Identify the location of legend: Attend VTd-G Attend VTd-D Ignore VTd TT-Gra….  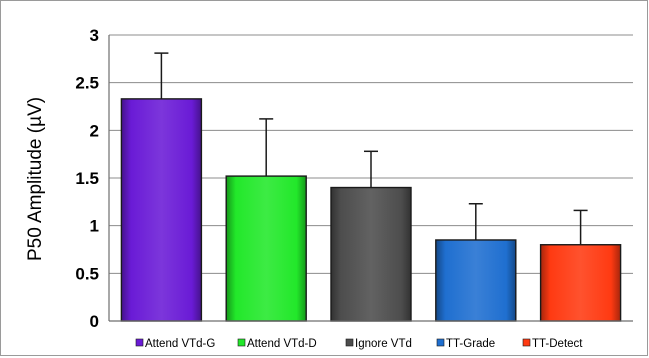
(359, 344).